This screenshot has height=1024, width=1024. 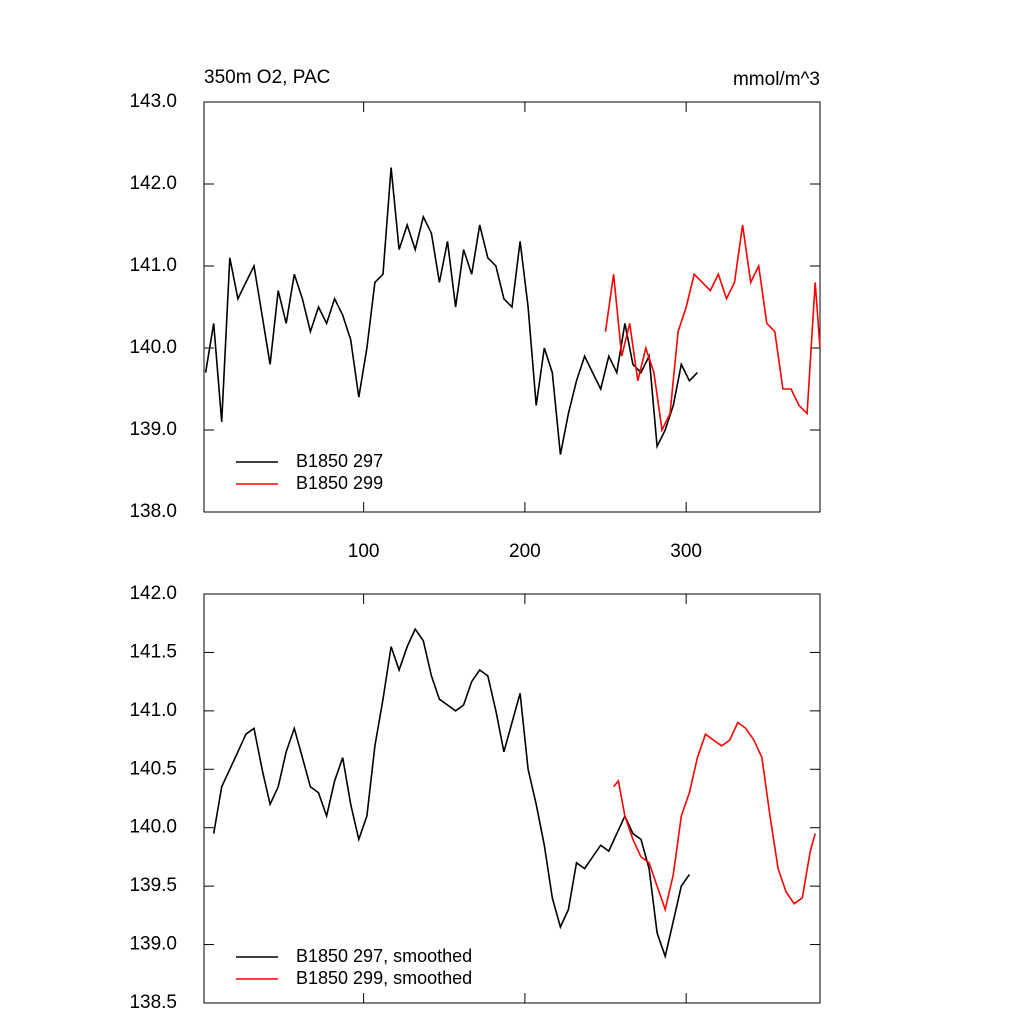 What do you see at coordinates (384, 956) in the screenshot?
I see `legend-label: B1850 297, smoothed` at bounding box center [384, 956].